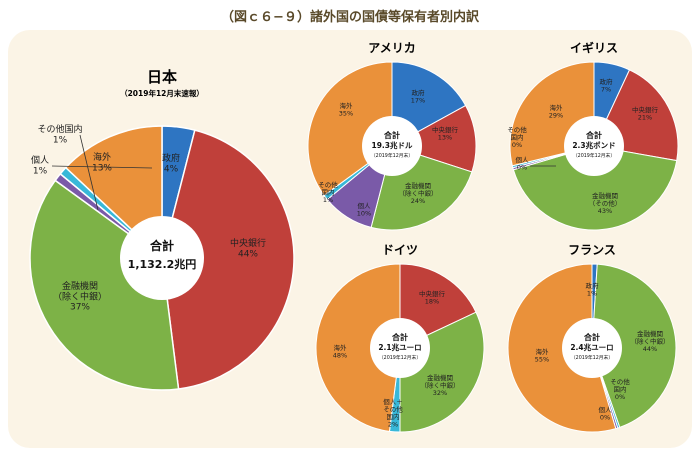  Describe the element at coordinates (592, 250) in the screenshot. I see `chart-title: フランス` at that location.